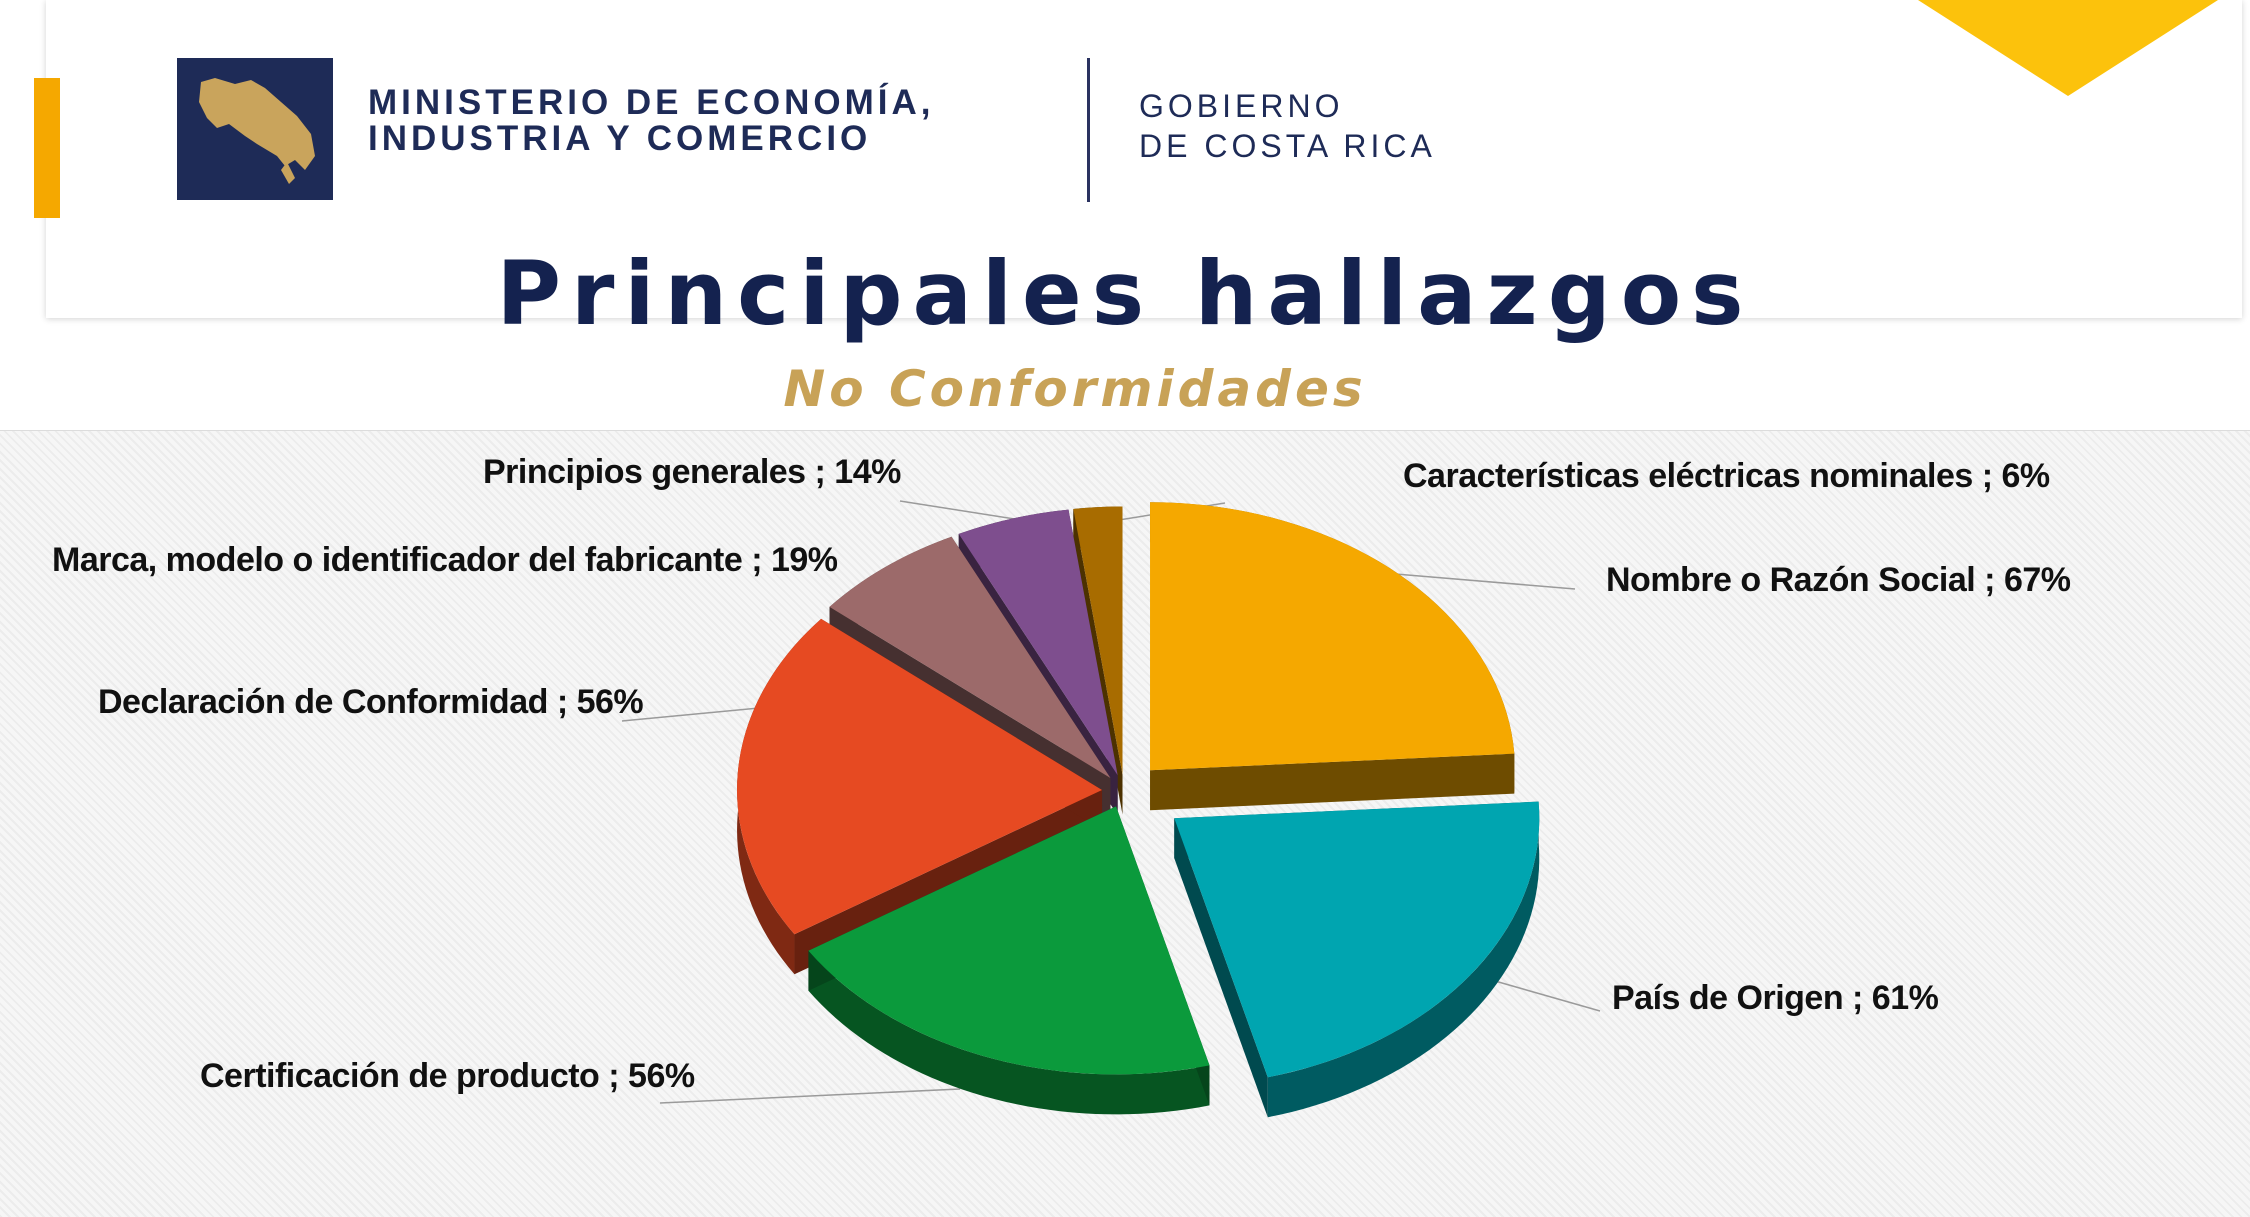 This screenshot has width=2250, height=1217. I want to click on pie-slice-2-side, so click(1403, 959).